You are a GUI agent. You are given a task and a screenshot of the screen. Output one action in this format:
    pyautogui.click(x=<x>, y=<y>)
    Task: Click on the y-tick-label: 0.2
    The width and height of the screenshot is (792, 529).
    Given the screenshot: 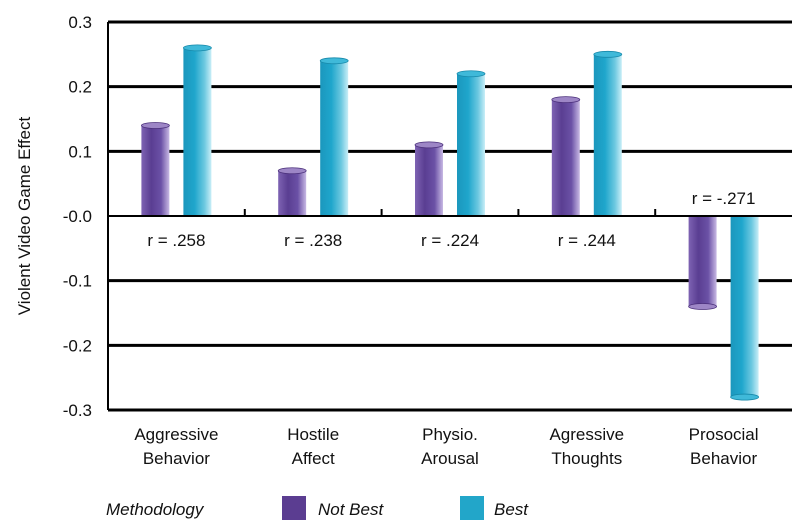 What is the action you would take?
    pyautogui.click(x=80, y=87)
    